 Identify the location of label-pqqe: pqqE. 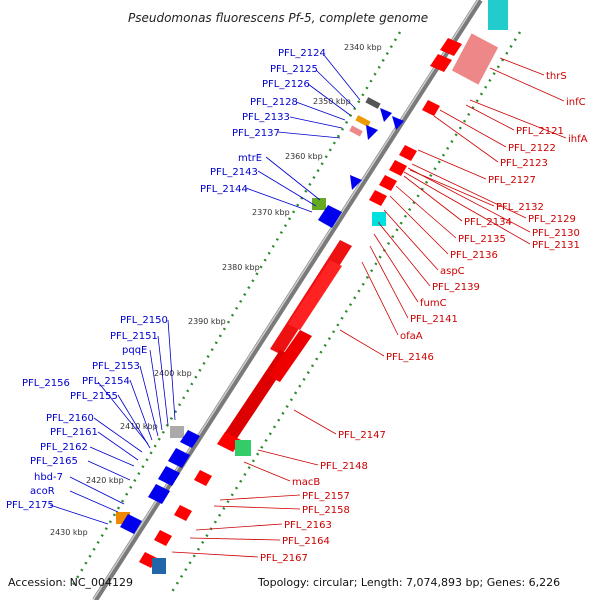
(134, 350).